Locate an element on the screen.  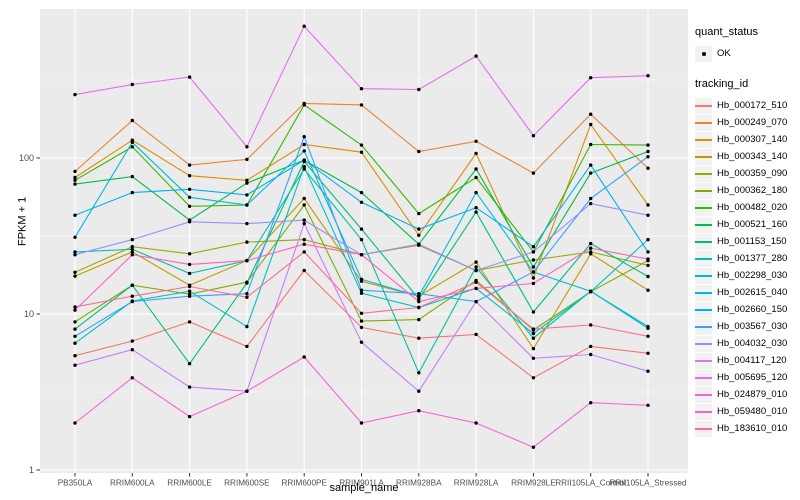
legend-item-label: Hb_059480_010 is located at coordinates (752, 411).